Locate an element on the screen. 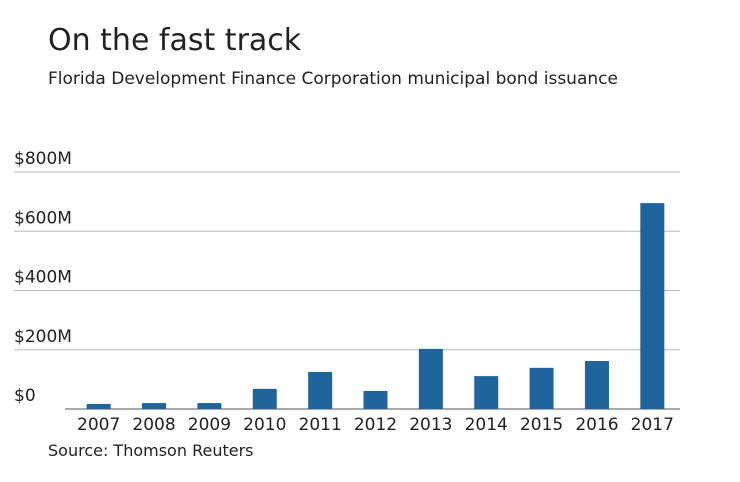 The height and width of the screenshot is (482, 740). chart-title: On the fast track is located at coordinates (175, 40).